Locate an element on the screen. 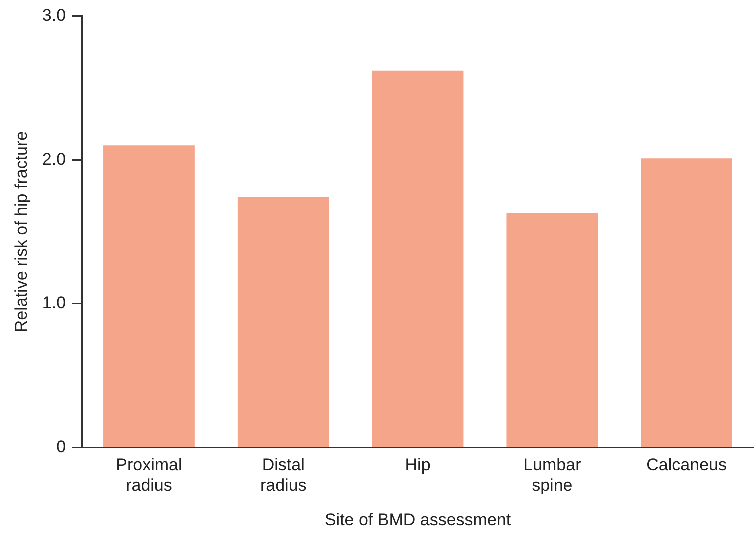  y-tick-label: 2.0 is located at coordinates (54, 159).